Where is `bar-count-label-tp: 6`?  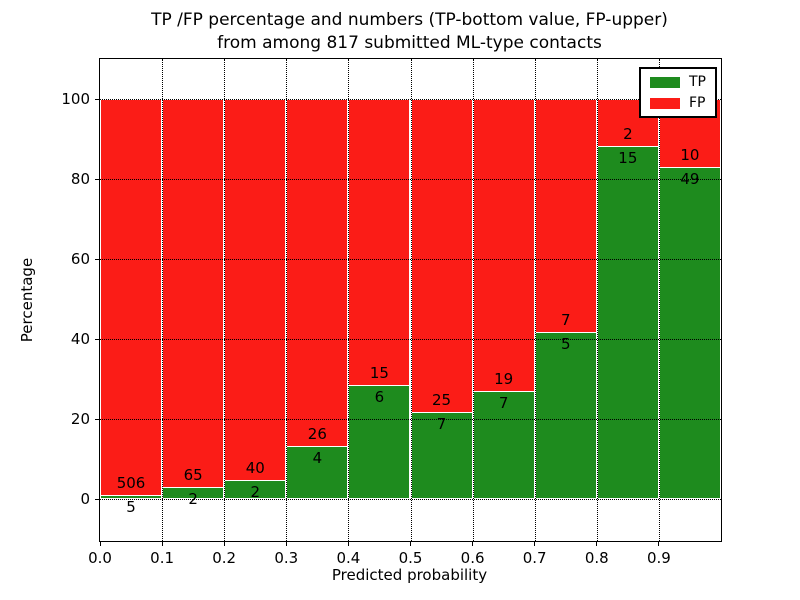
bar-count-label-tp: 6 is located at coordinates (379, 396).